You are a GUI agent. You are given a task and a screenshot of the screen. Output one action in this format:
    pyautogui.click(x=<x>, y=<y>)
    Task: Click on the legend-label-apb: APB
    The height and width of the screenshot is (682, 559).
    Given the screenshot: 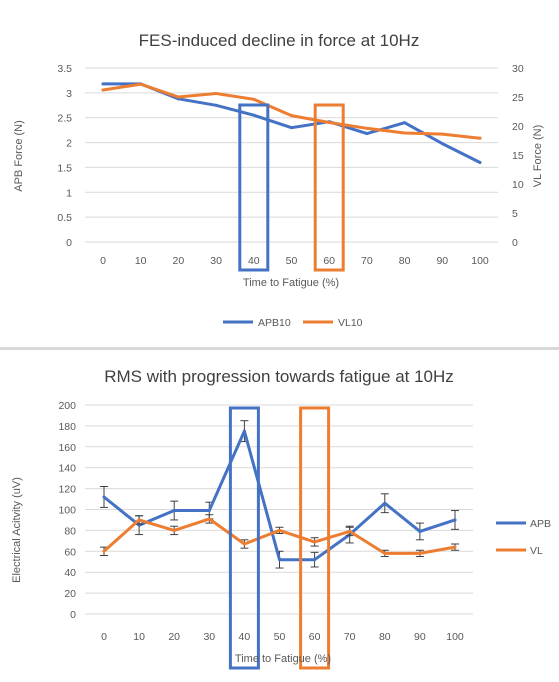 What is the action you would take?
    pyautogui.click(x=540, y=524)
    